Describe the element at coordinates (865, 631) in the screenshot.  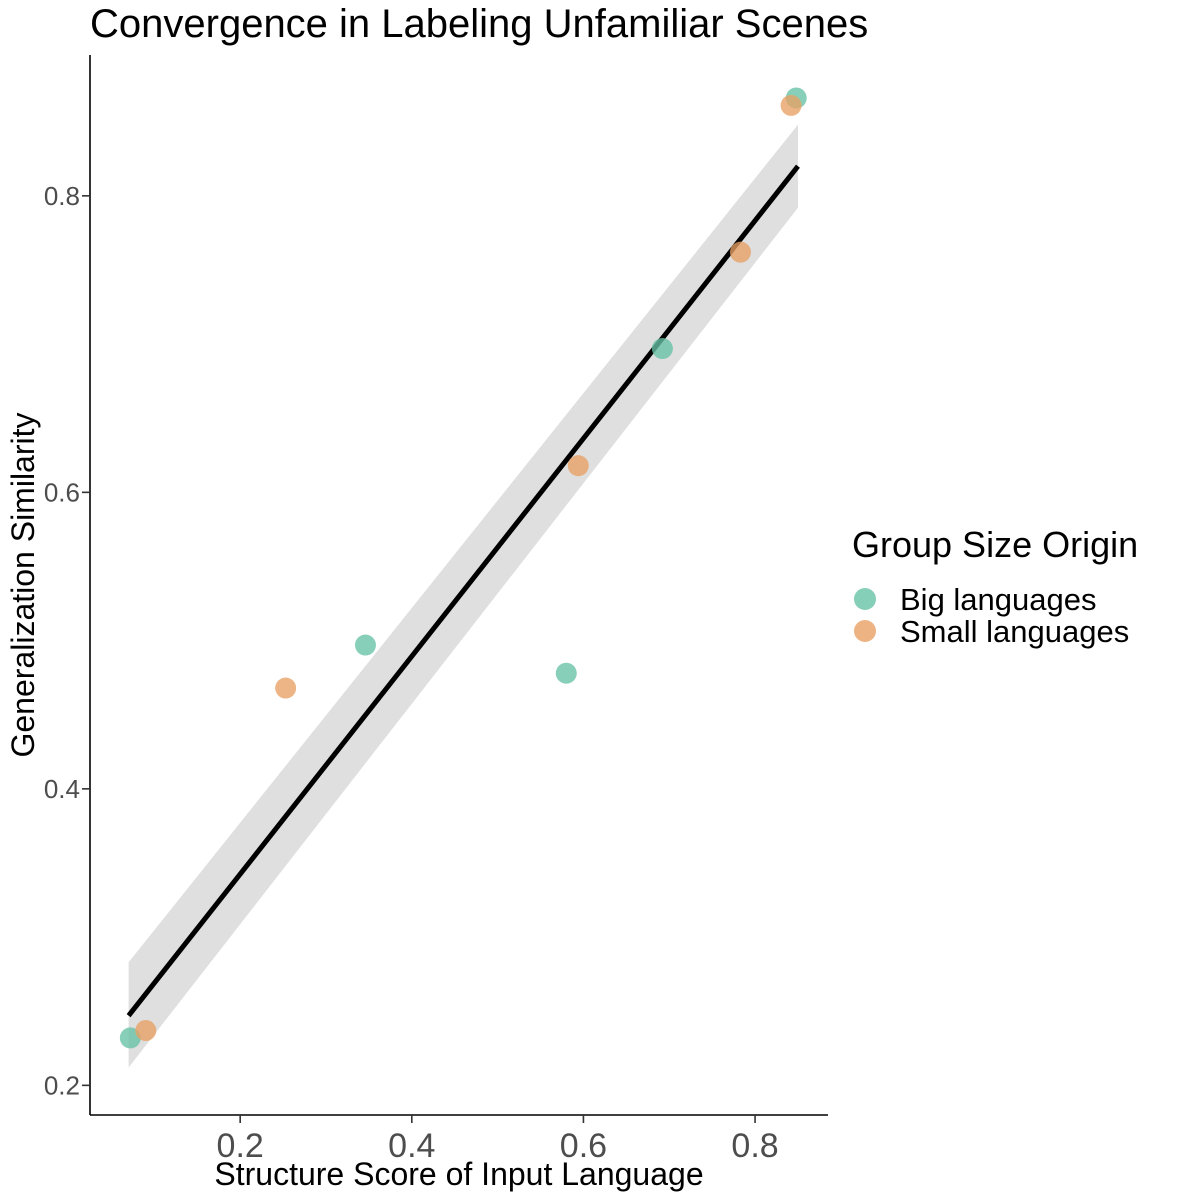
I see `legend-key-small` at that location.